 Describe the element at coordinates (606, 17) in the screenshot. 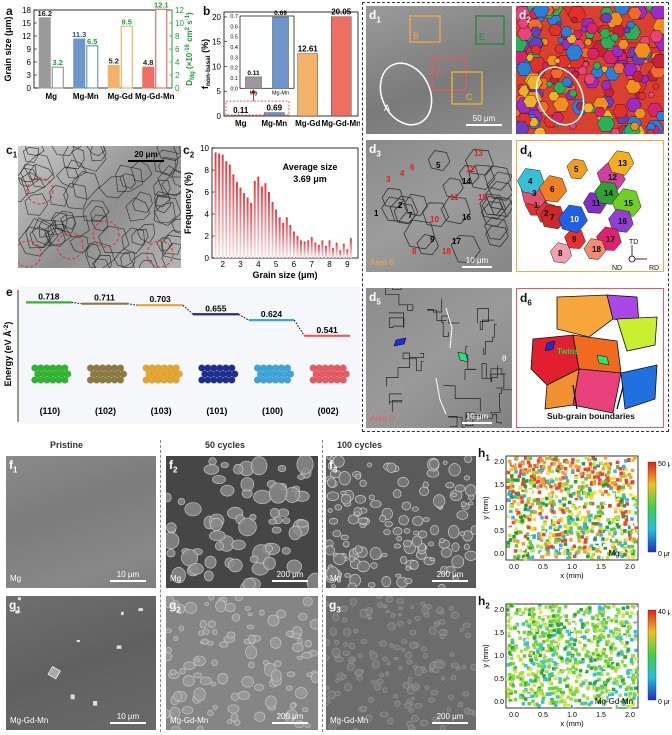

I see `d2-grain` at that location.